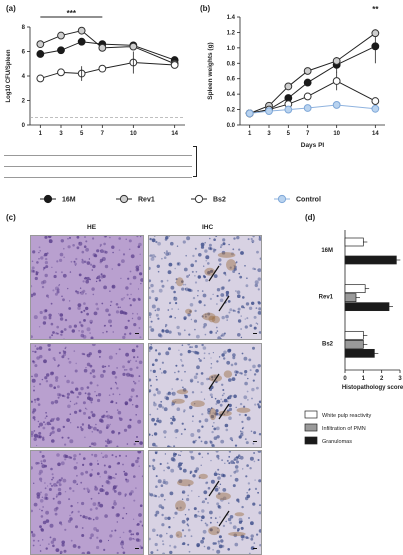 This screenshot has width=403, height=555. What do you see at coordinates (313, 145) in the screenshot?
I see `x-axis-label: Days PI` at bounding box center [313, 145].